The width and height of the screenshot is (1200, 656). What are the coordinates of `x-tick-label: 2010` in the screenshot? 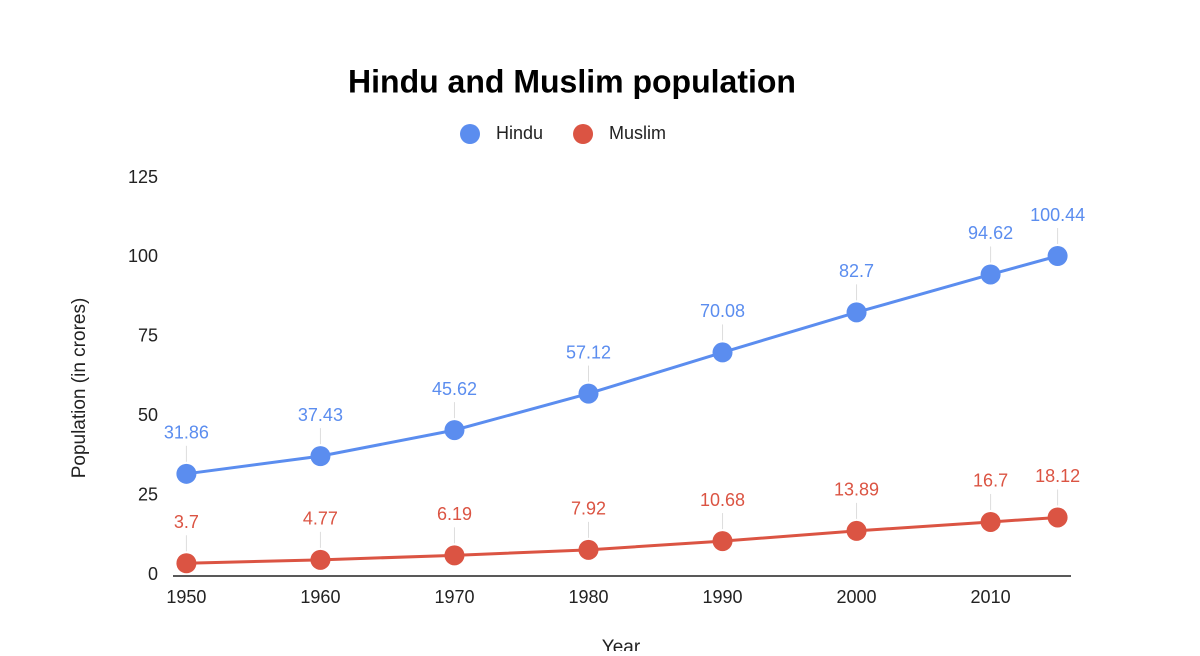 It's located at (991, 597).